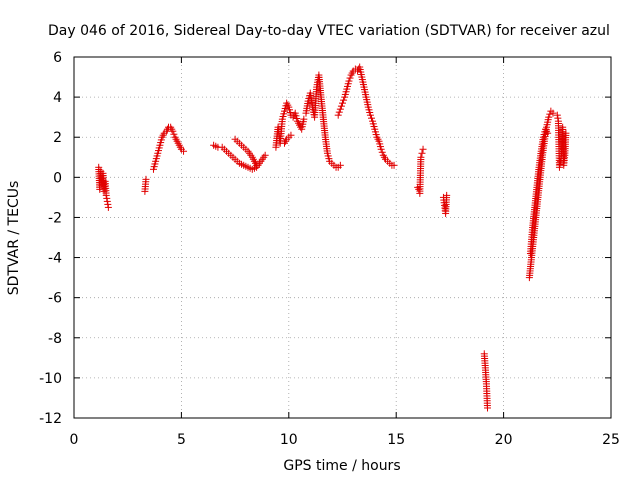 Image resolution: width=640 pixels, height=480 pixels. I want to click on x-tick-label: 10, so click(289, 440).